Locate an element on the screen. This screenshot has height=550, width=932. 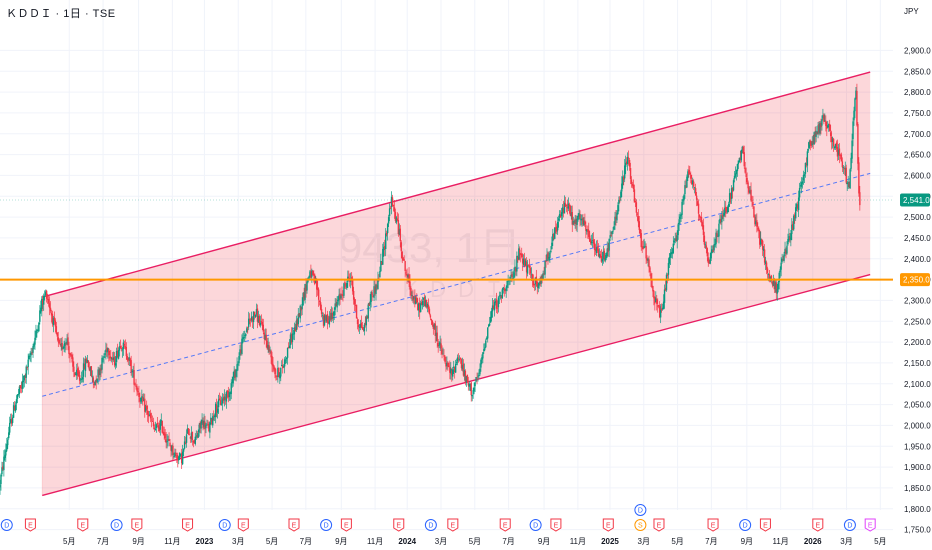
x-tick-label: 2023 is located at coordinates (205, 541).